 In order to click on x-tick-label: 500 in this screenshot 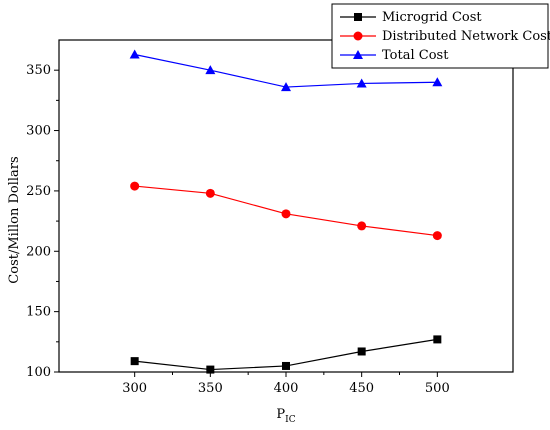, I will do `click(437, 388)`.